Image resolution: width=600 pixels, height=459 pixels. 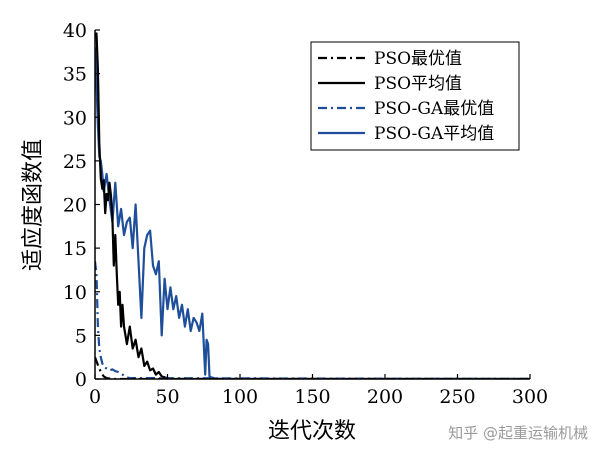 What do you see at coordinates (75, 31) in the screenshot?
I see `y-tick-label: 40` at bounding box center [75, 31].